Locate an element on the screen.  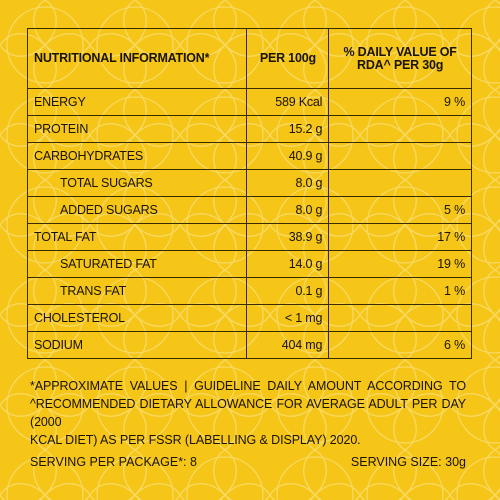
per-100g-value: 589 Kcal is located at coordinates (288, 102).